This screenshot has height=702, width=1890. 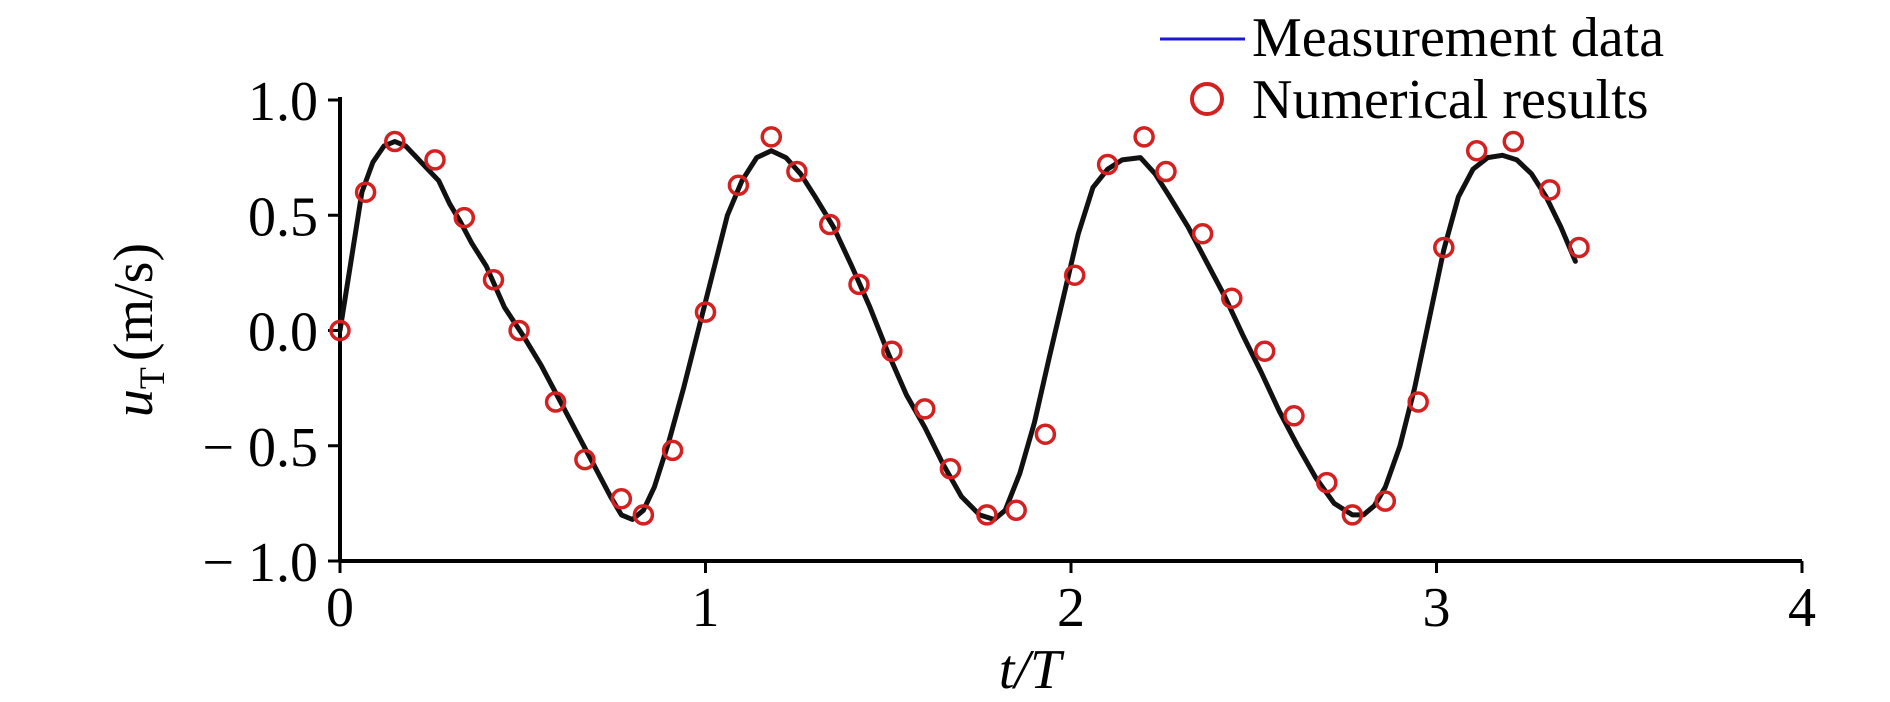 I want to click on x-tick-label: 3, so click(x=1437, y=608).